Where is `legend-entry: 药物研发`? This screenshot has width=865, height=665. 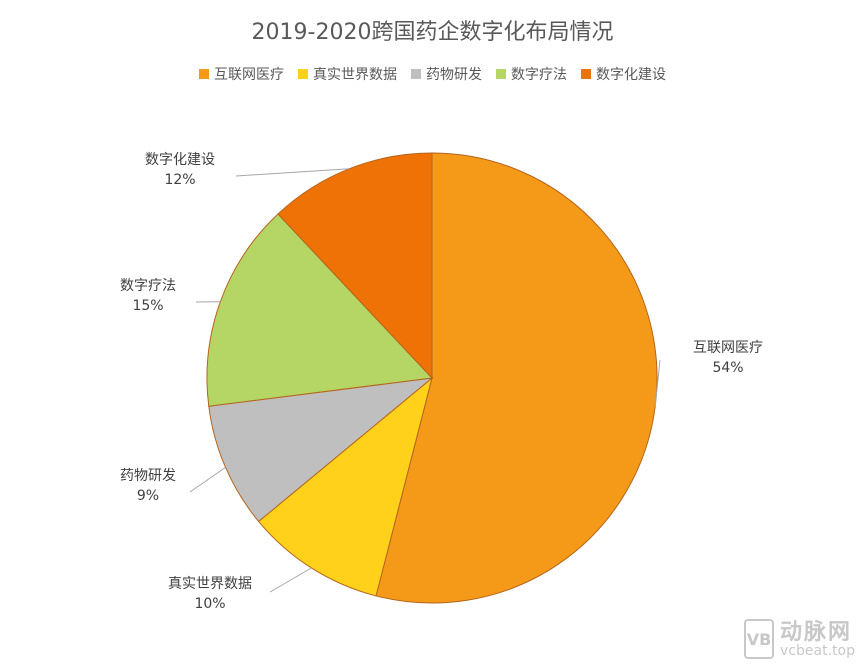 legend-entry: 药物研发 is located at coordinates (446, 74).